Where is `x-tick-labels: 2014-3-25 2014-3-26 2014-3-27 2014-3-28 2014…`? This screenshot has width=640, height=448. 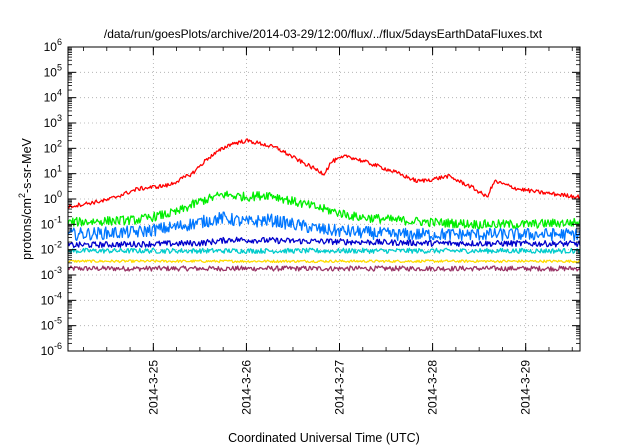 x-tick-labels: 2014-3-25 2014-3-26 2014-3-27 2014-3-28 2014… is located at coordinates (339, 387).